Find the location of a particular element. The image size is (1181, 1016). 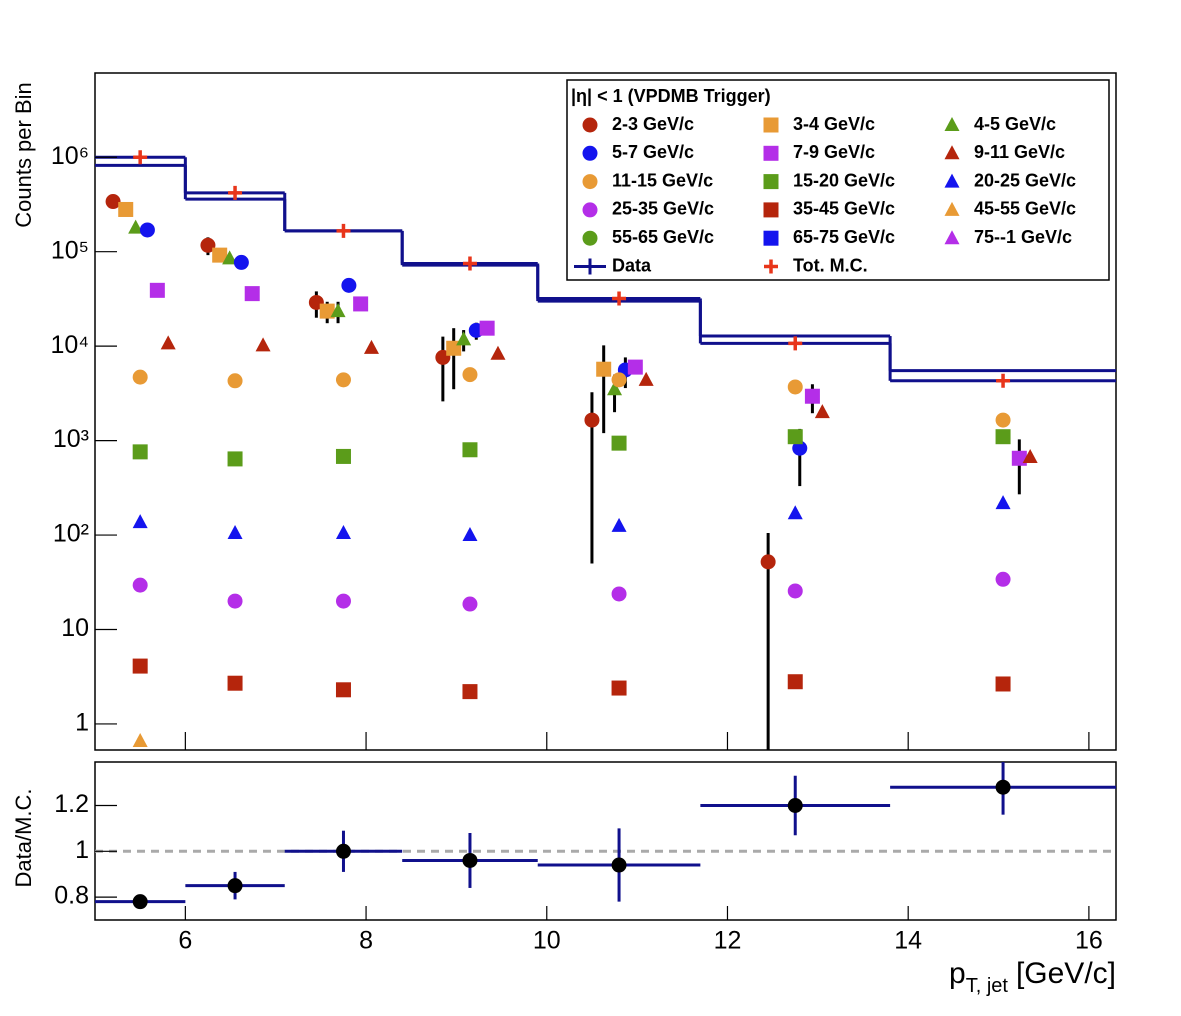

ratio-y-axis-label: Data/M.C. is located at coordinates (23, 837).